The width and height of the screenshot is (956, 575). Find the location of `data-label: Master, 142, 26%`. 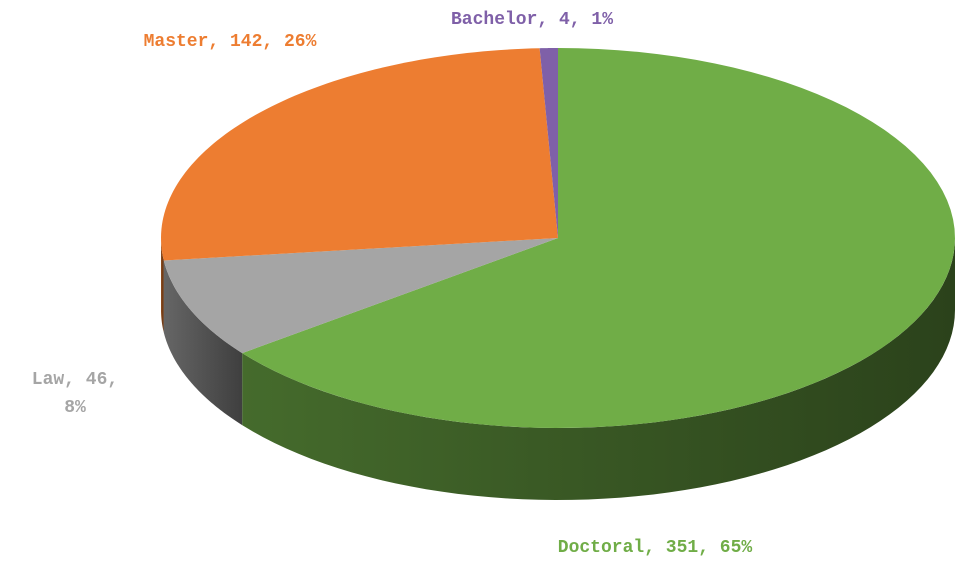

data-label: Master, 142, 26% is located at coordinates (230, 42).